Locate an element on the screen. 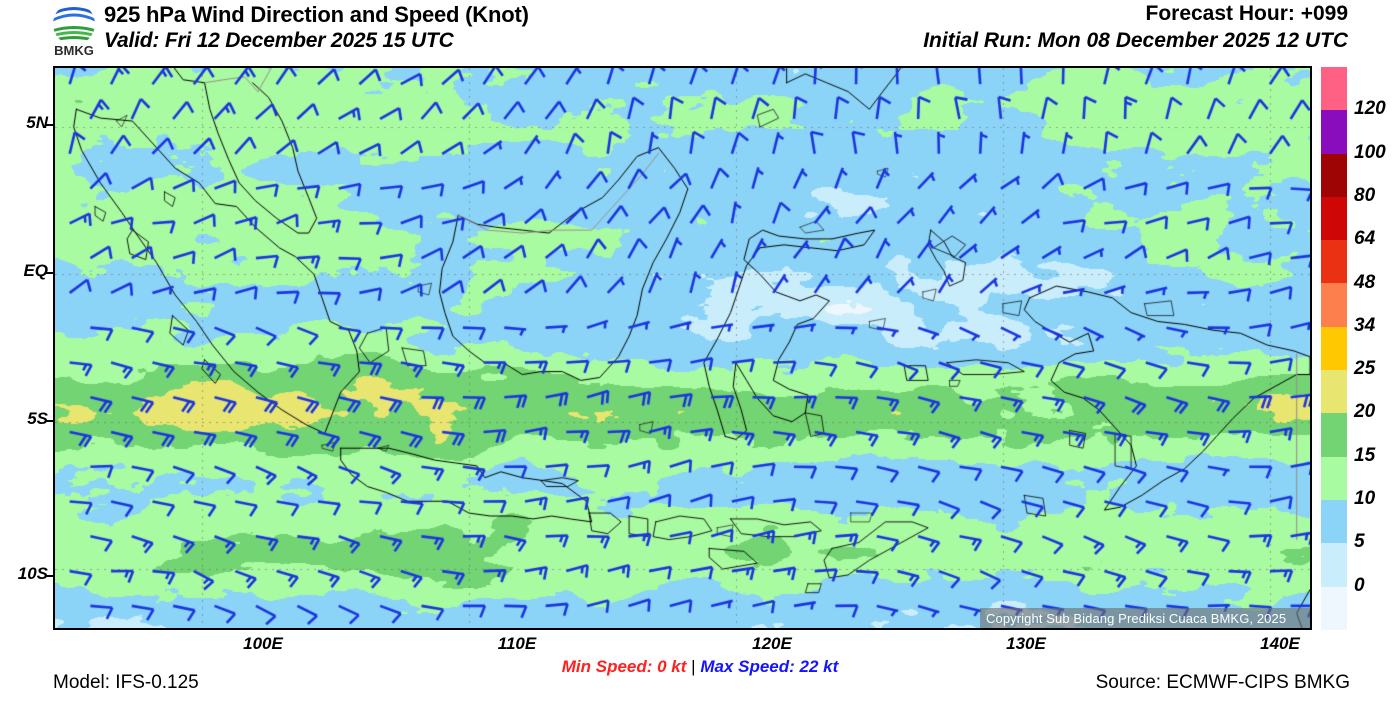 This screenshot has height=709, width=1400. lat-label-5n: 5N is located at coordinates (37, 122).